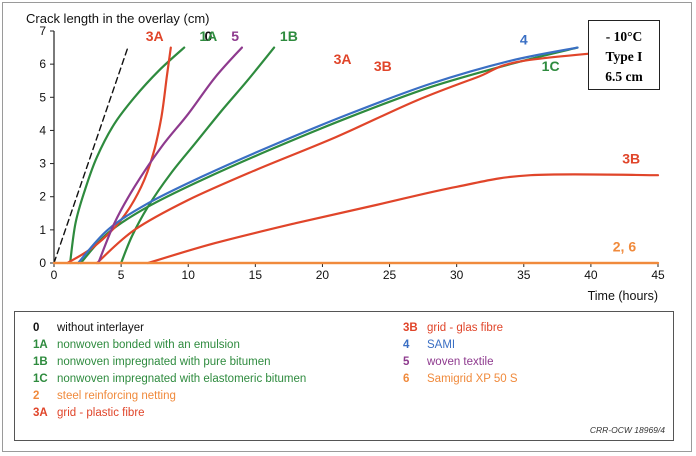  I want to click on y-tick-label: 7, so click(42, 31).